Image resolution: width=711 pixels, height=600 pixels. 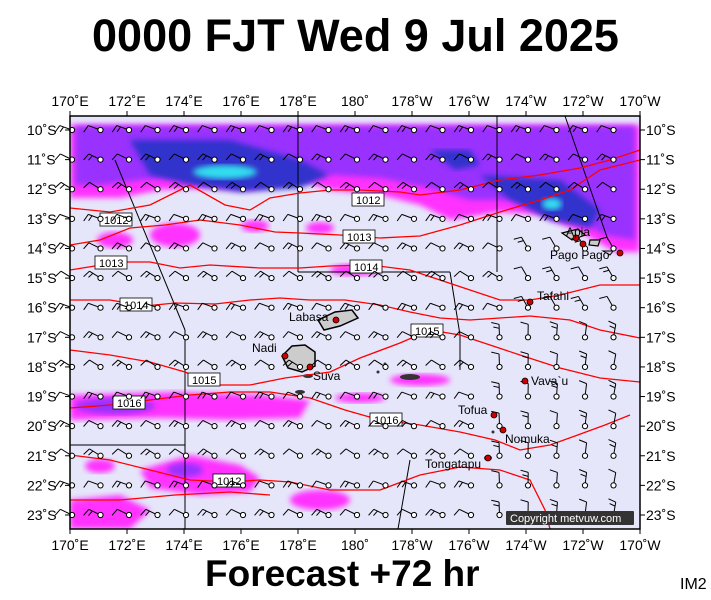 What do you see at coordinates (661, 278) in the screenshot?
I see `latitude-label: 15˚S` at bounding box center [661, 278].